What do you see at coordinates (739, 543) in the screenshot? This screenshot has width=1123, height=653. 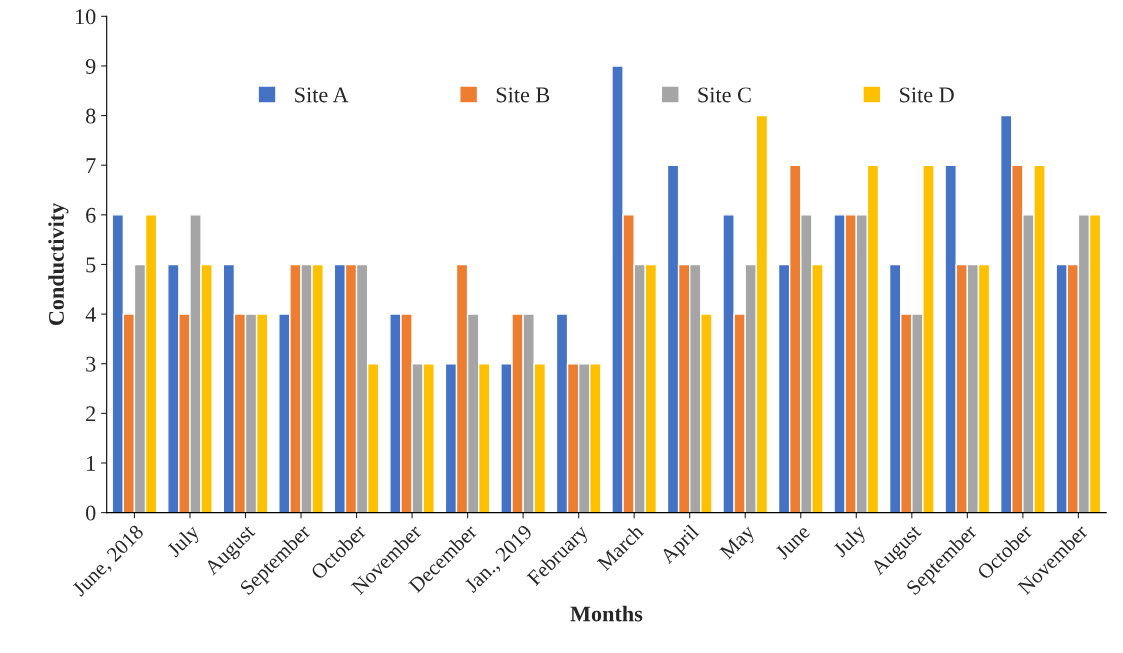 I see `x-tick-label: May` at bounding box center [739, 543].